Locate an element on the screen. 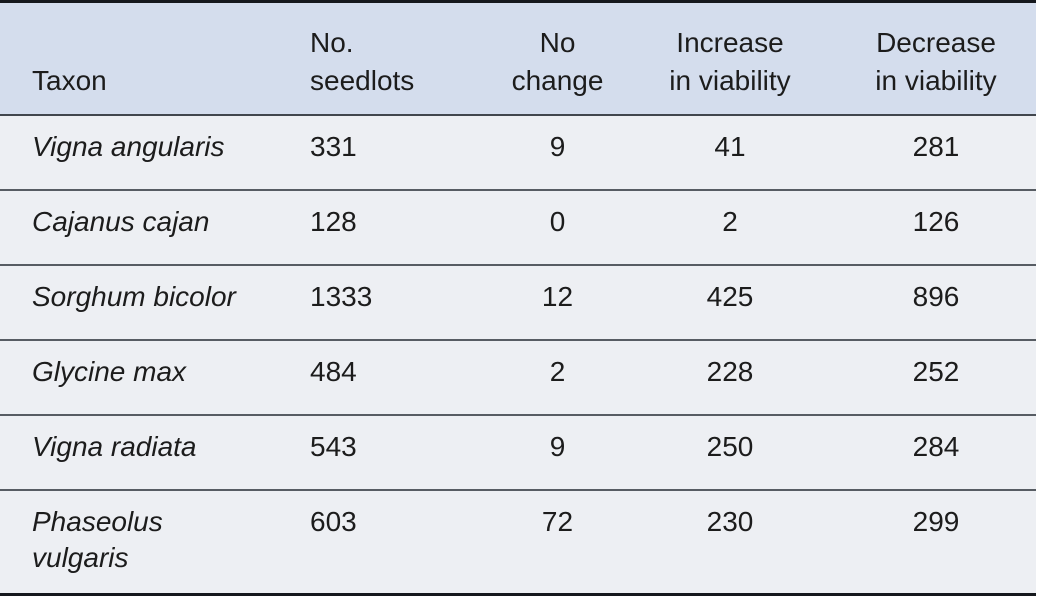  cell-decrease-viability: 284 is located at coordinates (918, 453).